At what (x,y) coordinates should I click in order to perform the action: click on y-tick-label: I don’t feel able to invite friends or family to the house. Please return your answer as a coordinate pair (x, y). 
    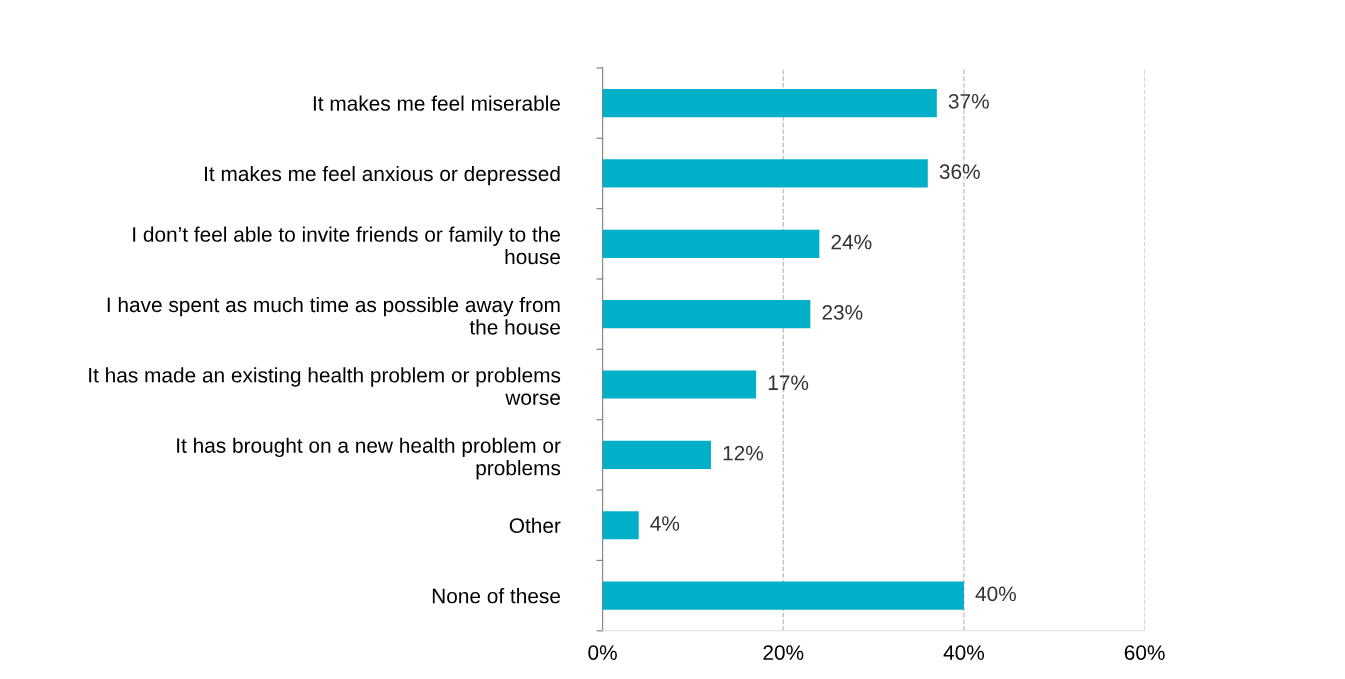
    Looking at the image, I should click on (346, 245).